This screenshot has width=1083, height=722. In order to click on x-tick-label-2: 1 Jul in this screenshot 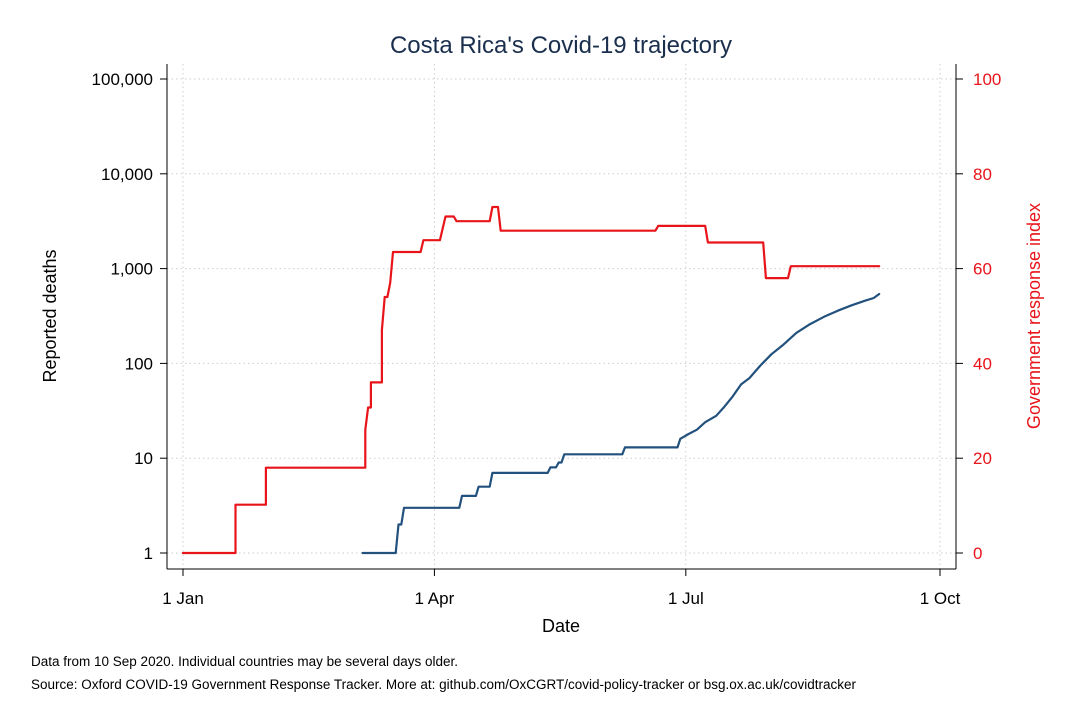, I will do `click(686, 598)`.